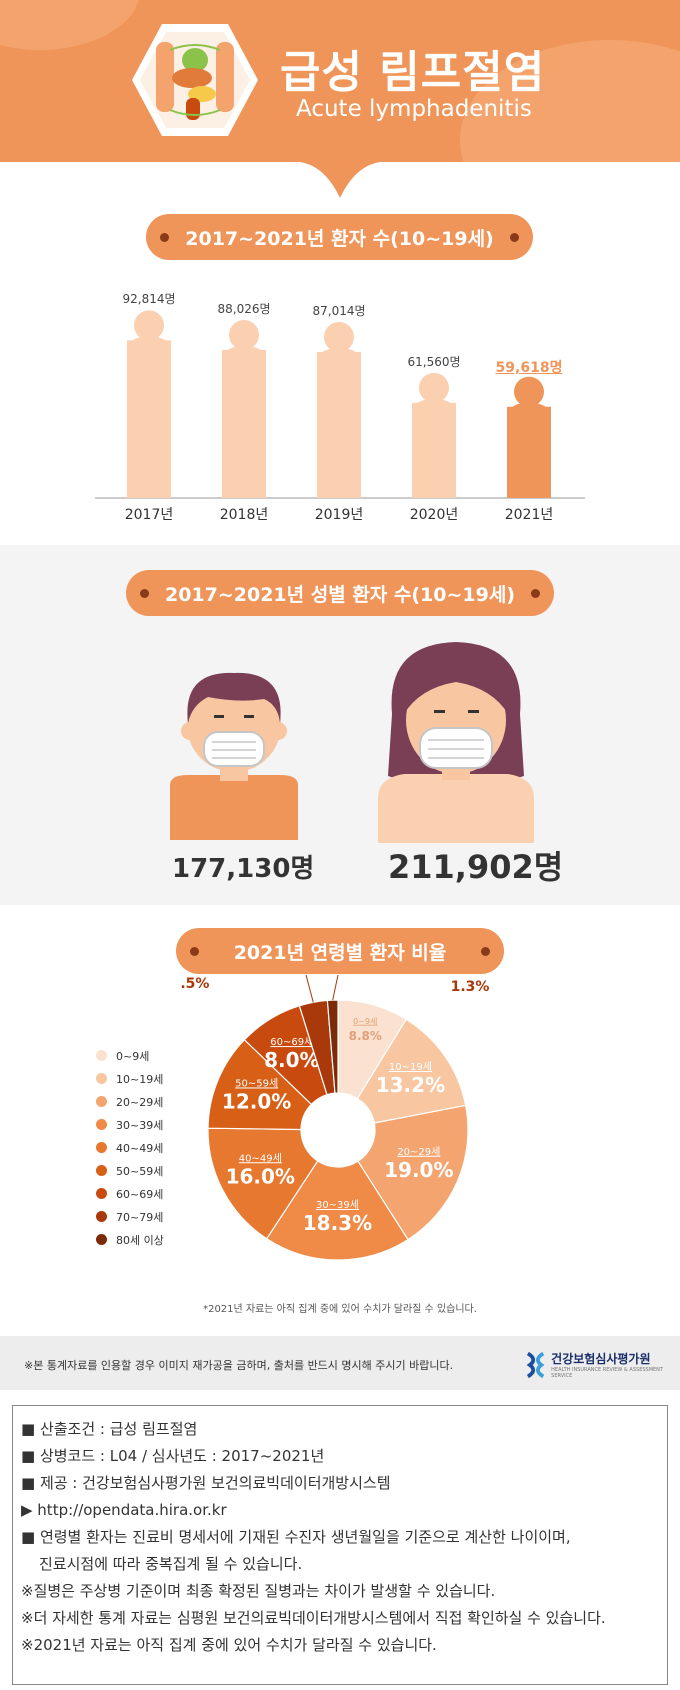 The width and height of the screenshot is (680, 1690). I want to click on notice-bar, so click(340, 1363).